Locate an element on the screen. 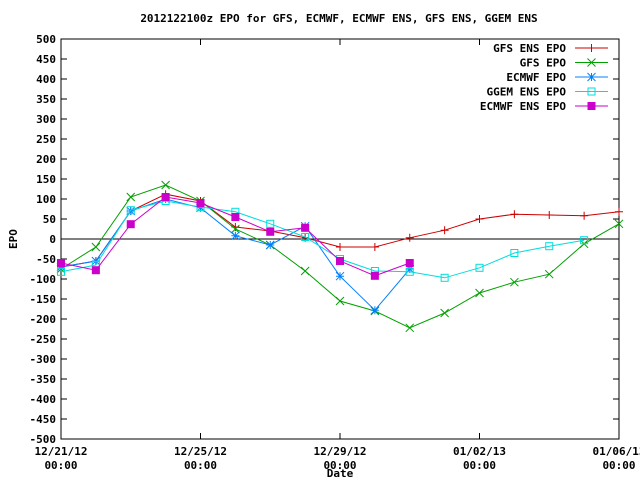 The width and height of the screenshot is (640, 480). x-tick-label: 01/06/13 is located at coordinates (616, 451).